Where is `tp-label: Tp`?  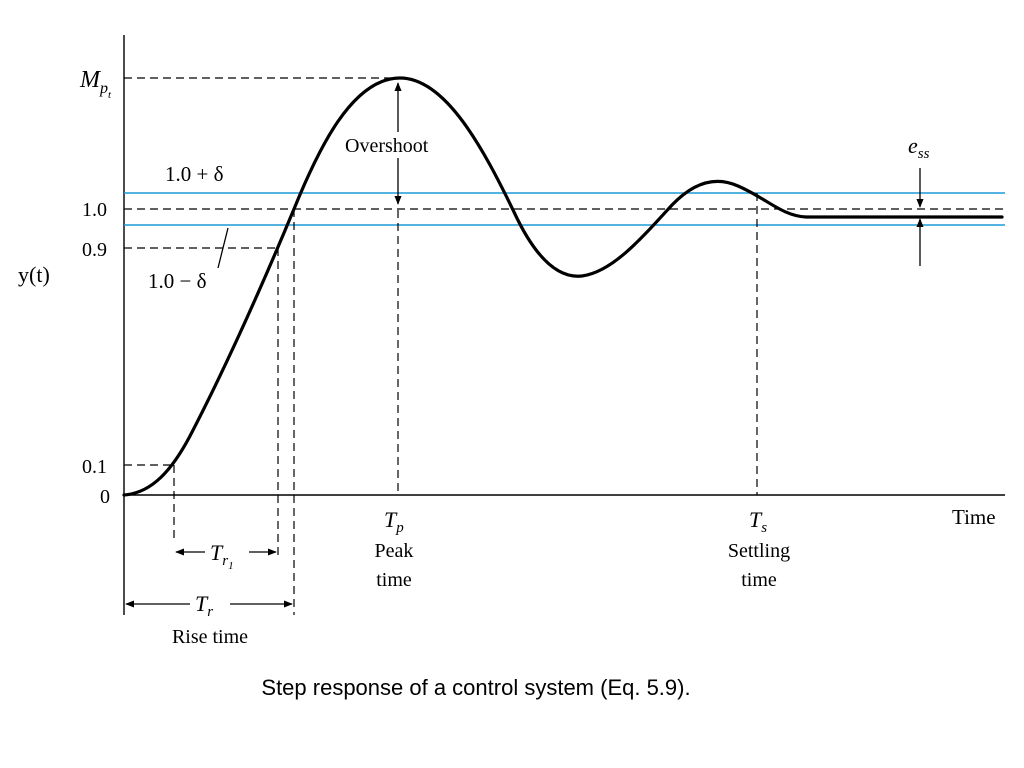 tp-label: Tp is located at coordinates (394, 521).